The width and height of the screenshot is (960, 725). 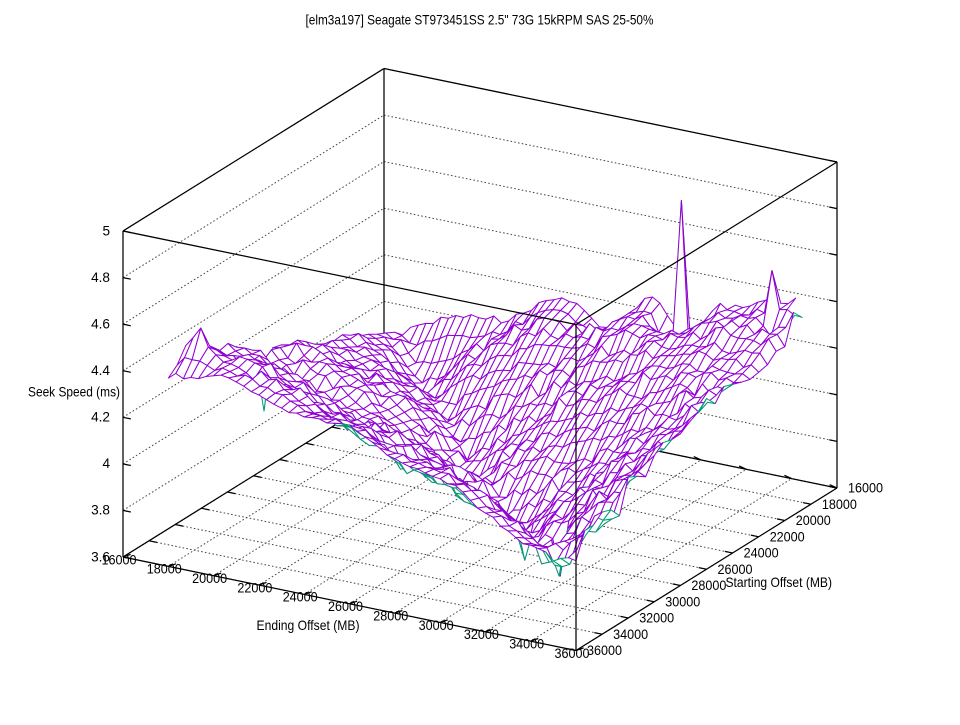 What do you see at coordinates (100, 323) in the screenshot?
I see `svg-text: 4.6` at bounding box center [100, 323].